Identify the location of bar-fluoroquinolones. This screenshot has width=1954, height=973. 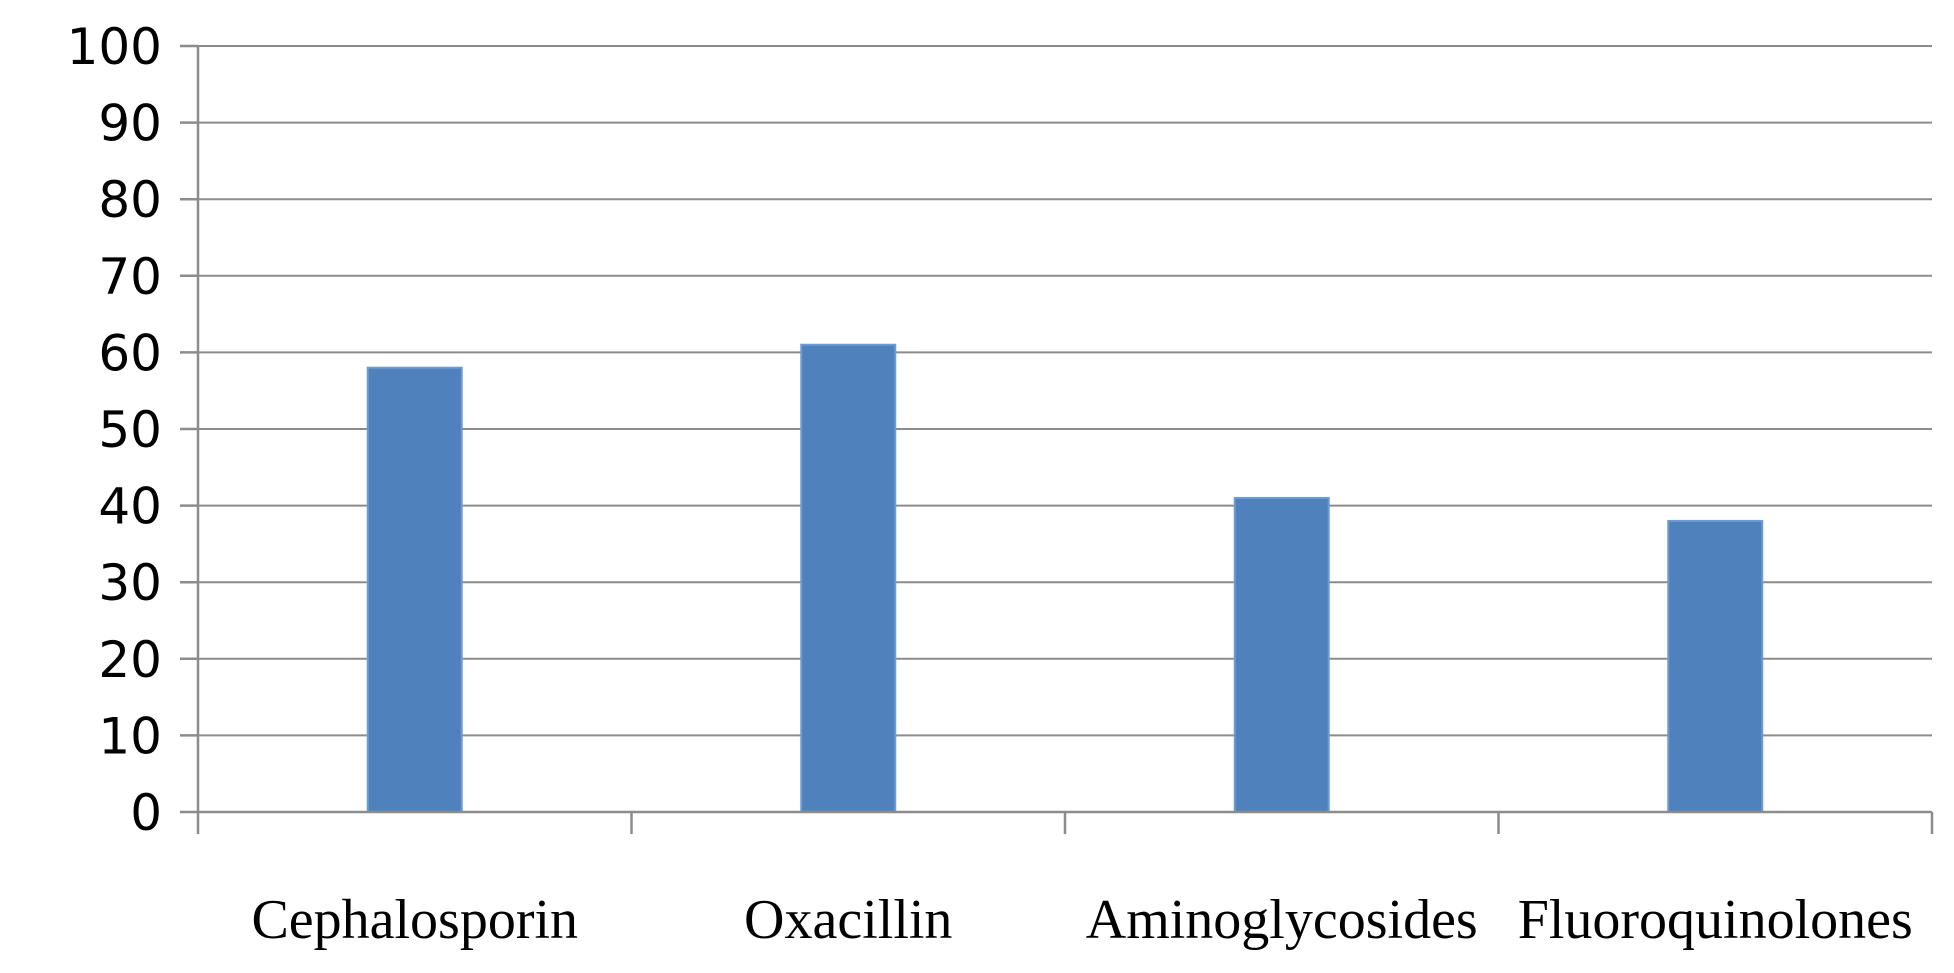
(1715, 666).